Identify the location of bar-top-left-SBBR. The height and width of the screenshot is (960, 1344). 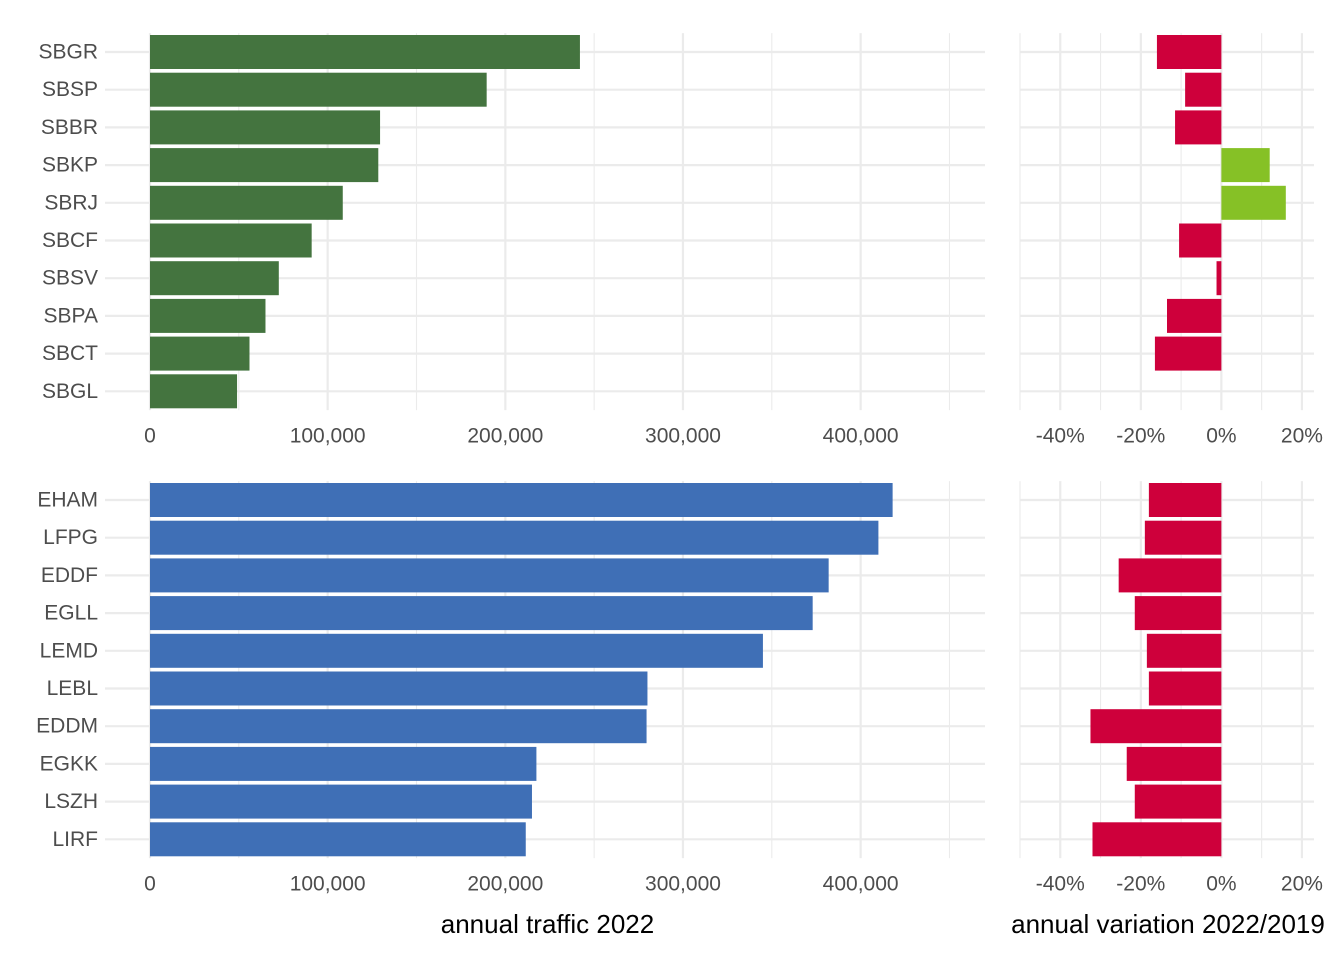
(265, 127).